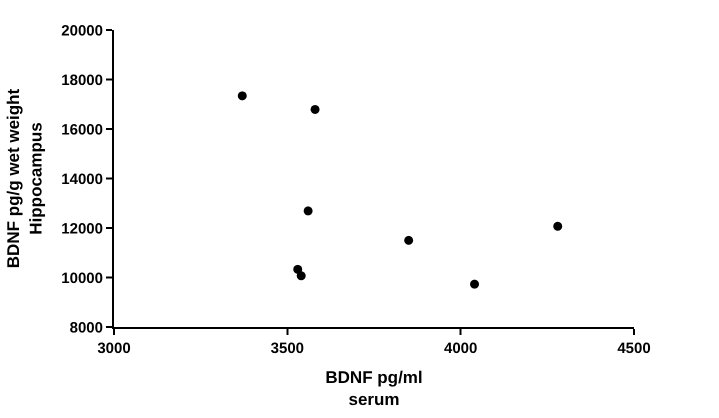 The width and height of the screenshot is (719, 418). Describe the element at coordinates (82, 31) in the screenshot. I see `y-tick-label: 20000` at that location.